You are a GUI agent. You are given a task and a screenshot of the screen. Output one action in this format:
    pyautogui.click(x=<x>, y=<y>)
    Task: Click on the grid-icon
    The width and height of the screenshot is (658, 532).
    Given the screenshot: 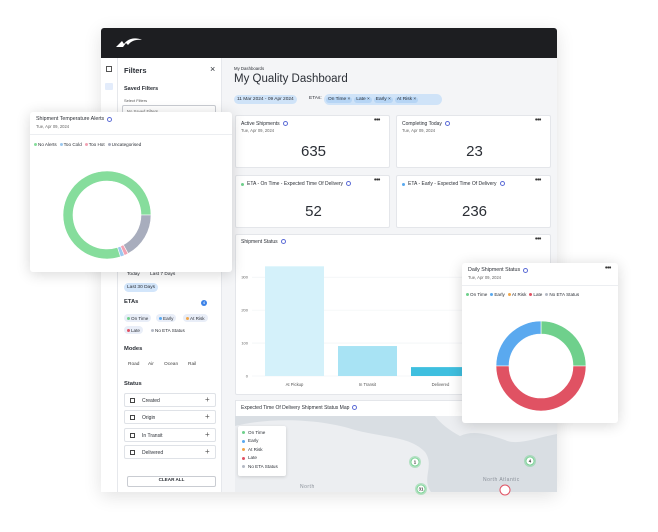 What is the action you would take?
    pyautogui.click(x=109, y=69)
    